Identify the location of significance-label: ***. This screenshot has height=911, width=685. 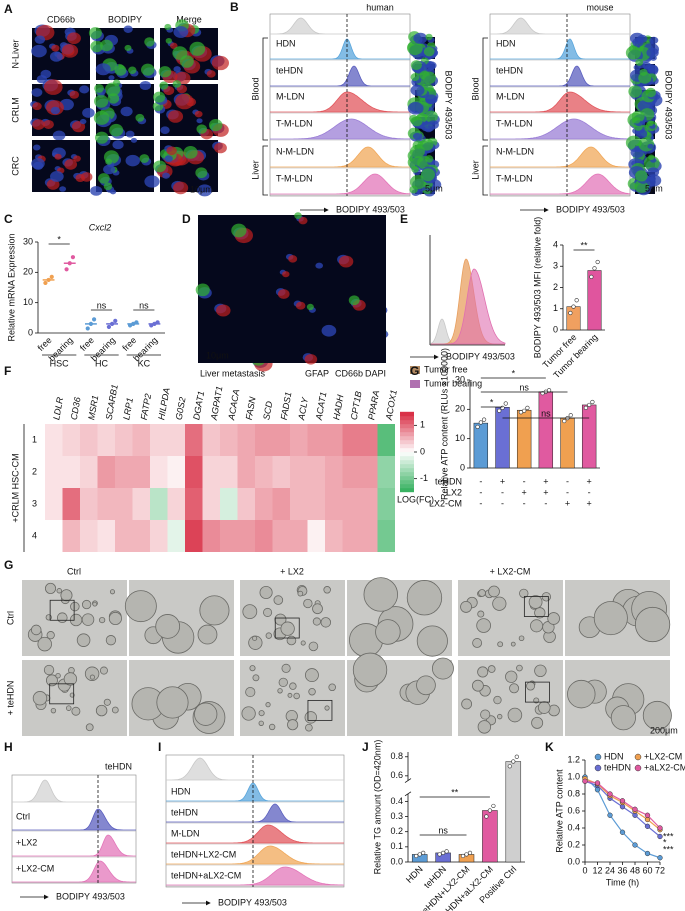
(668, 849).